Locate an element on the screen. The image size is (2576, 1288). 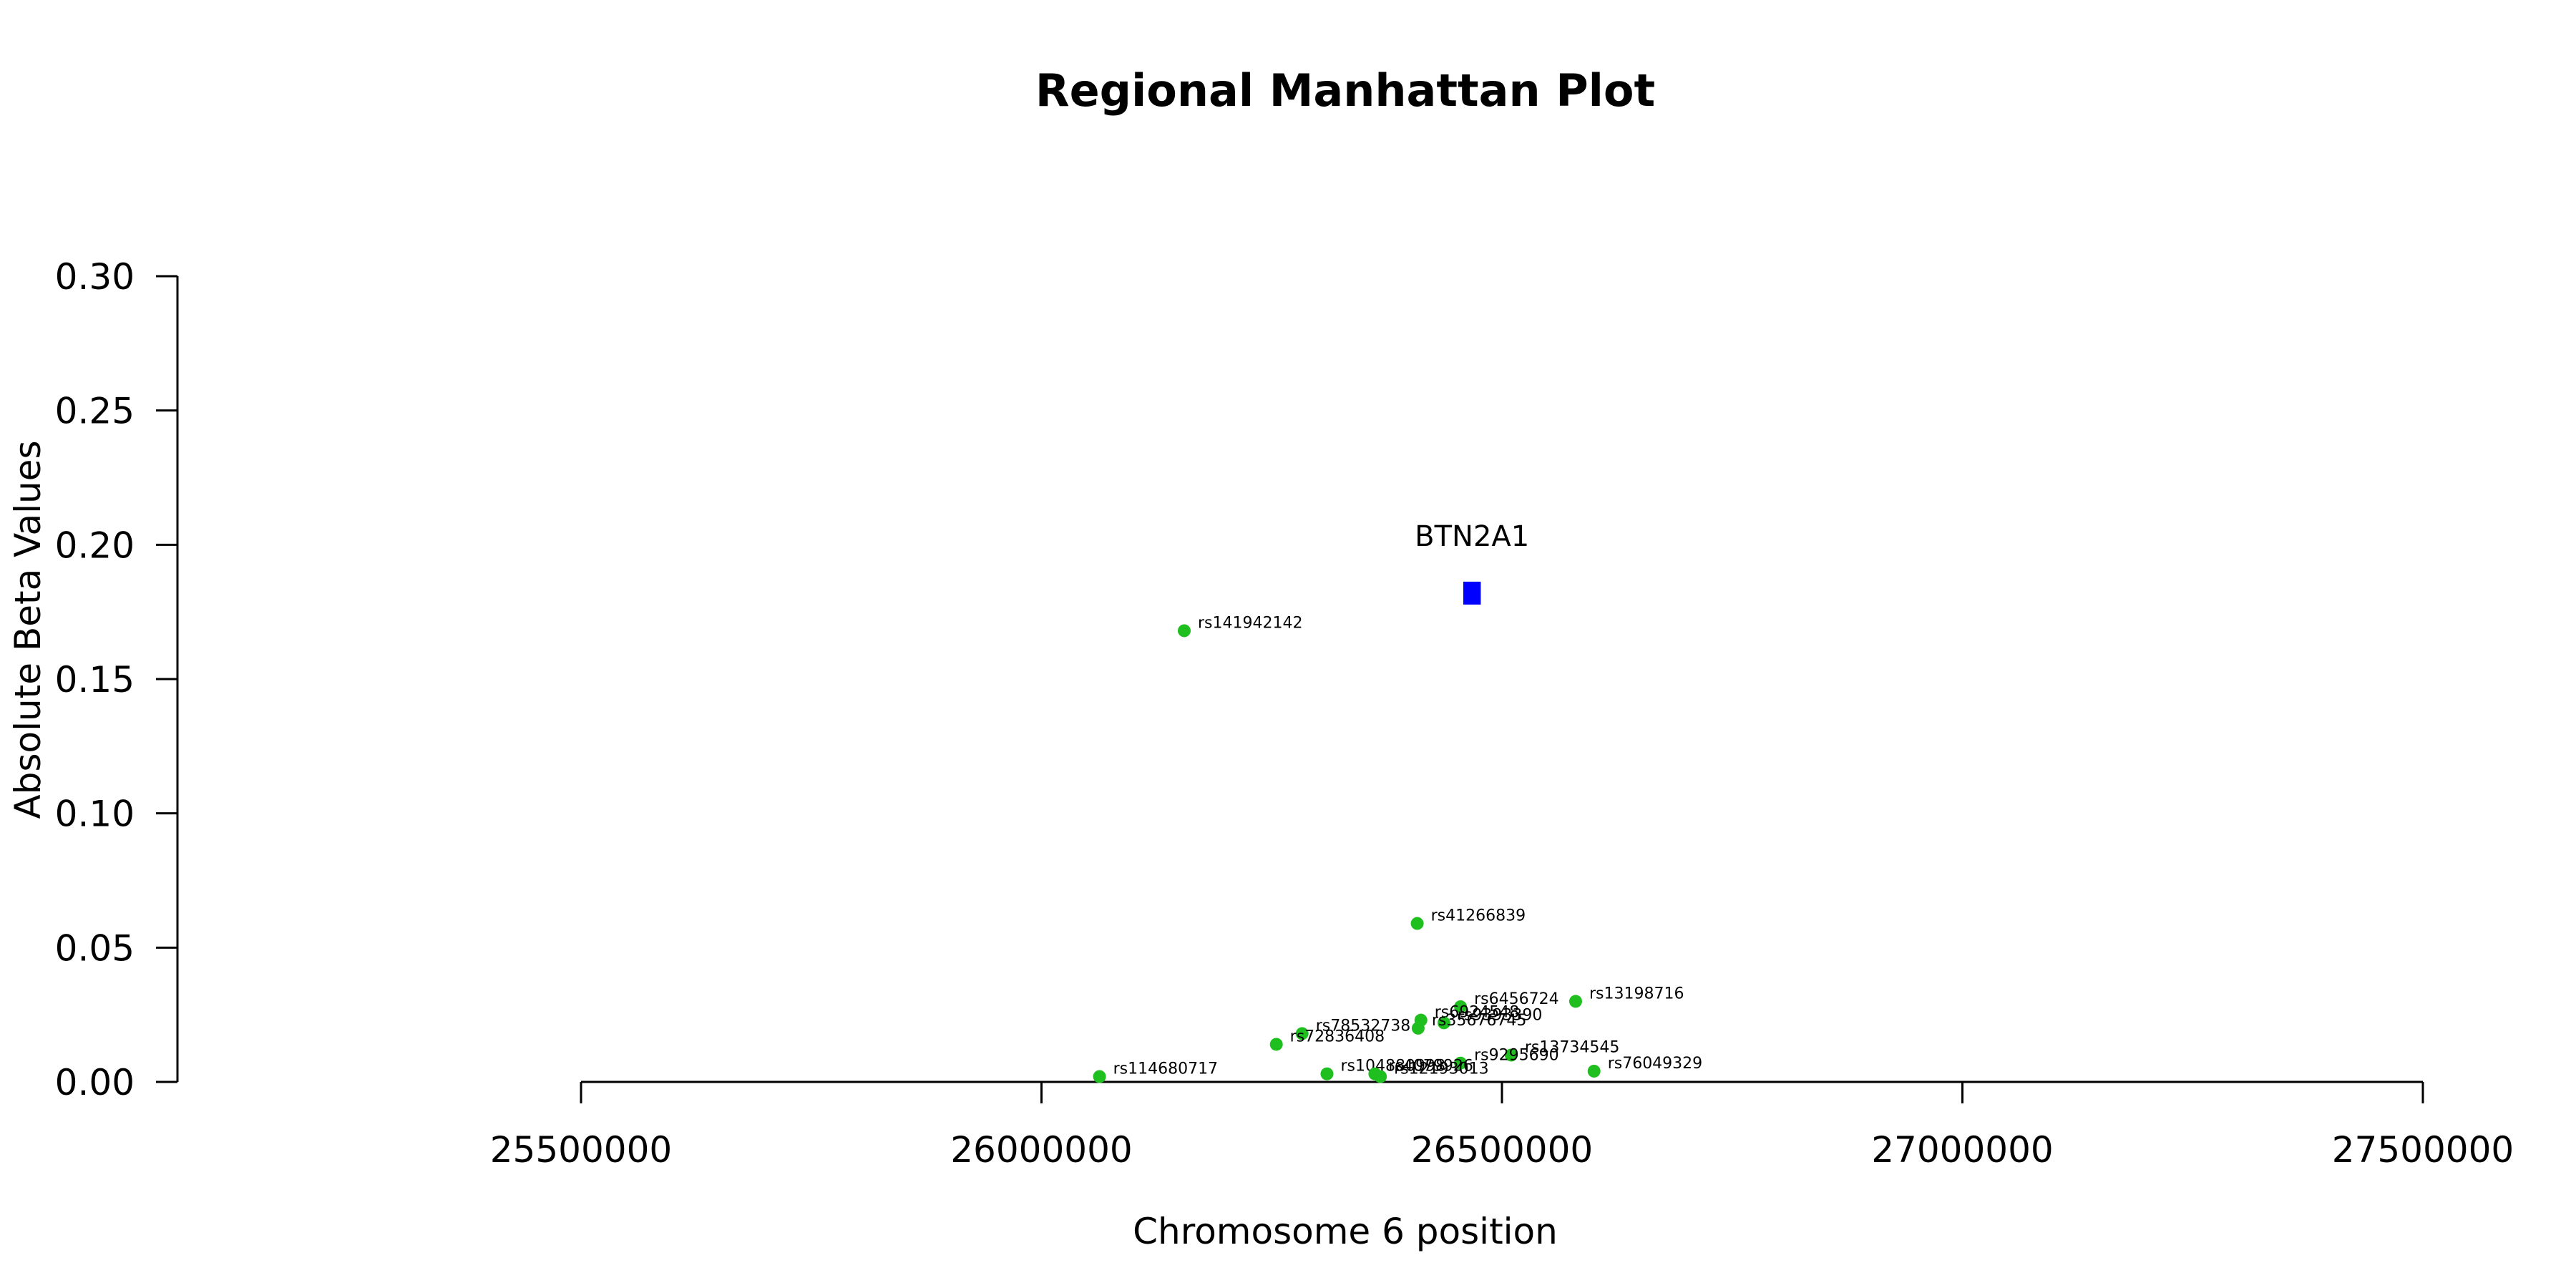
snp-label: rs72836408 is located at coordinates (1337, 1036).